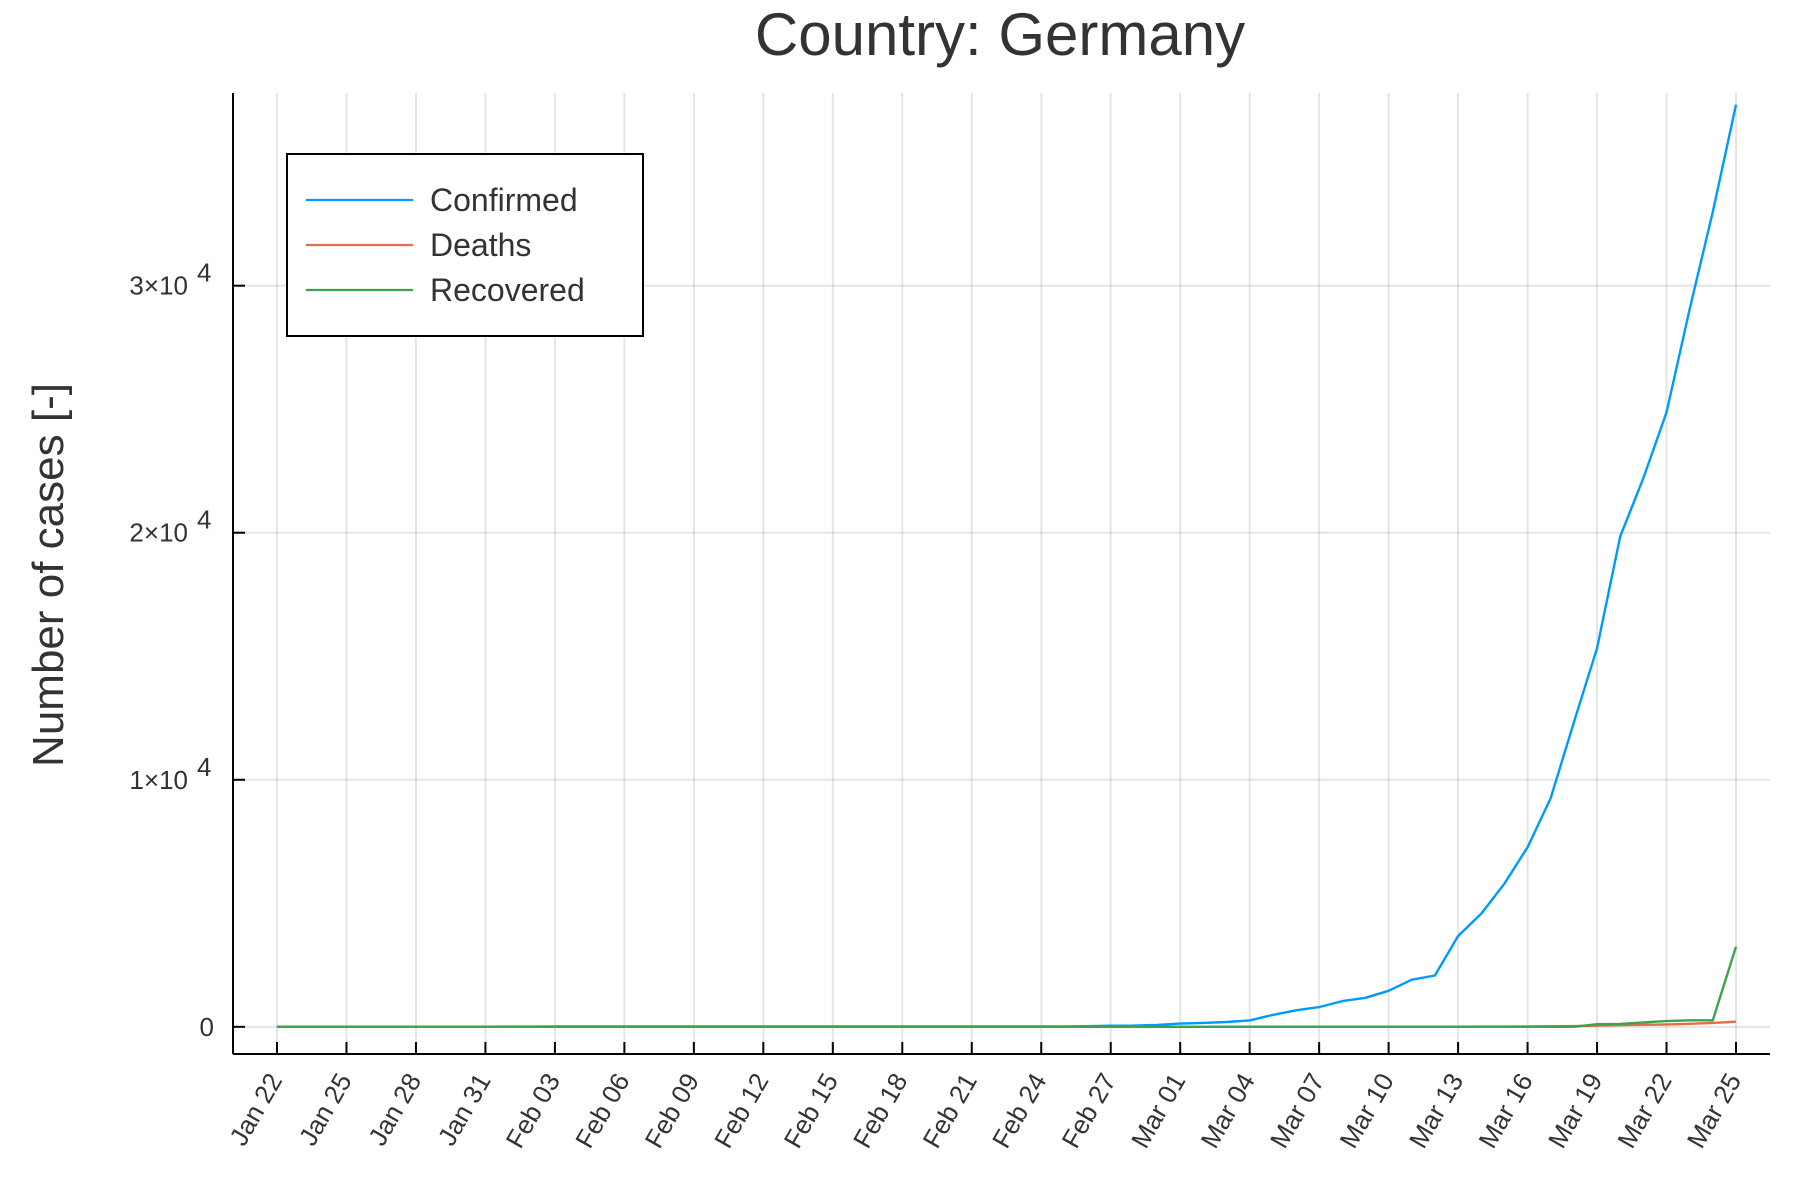 The image size is (1800, 1200). Describe the element at coordinates (207, 1027) in the screenshot. I see `y-tick-label: 0` at that location.